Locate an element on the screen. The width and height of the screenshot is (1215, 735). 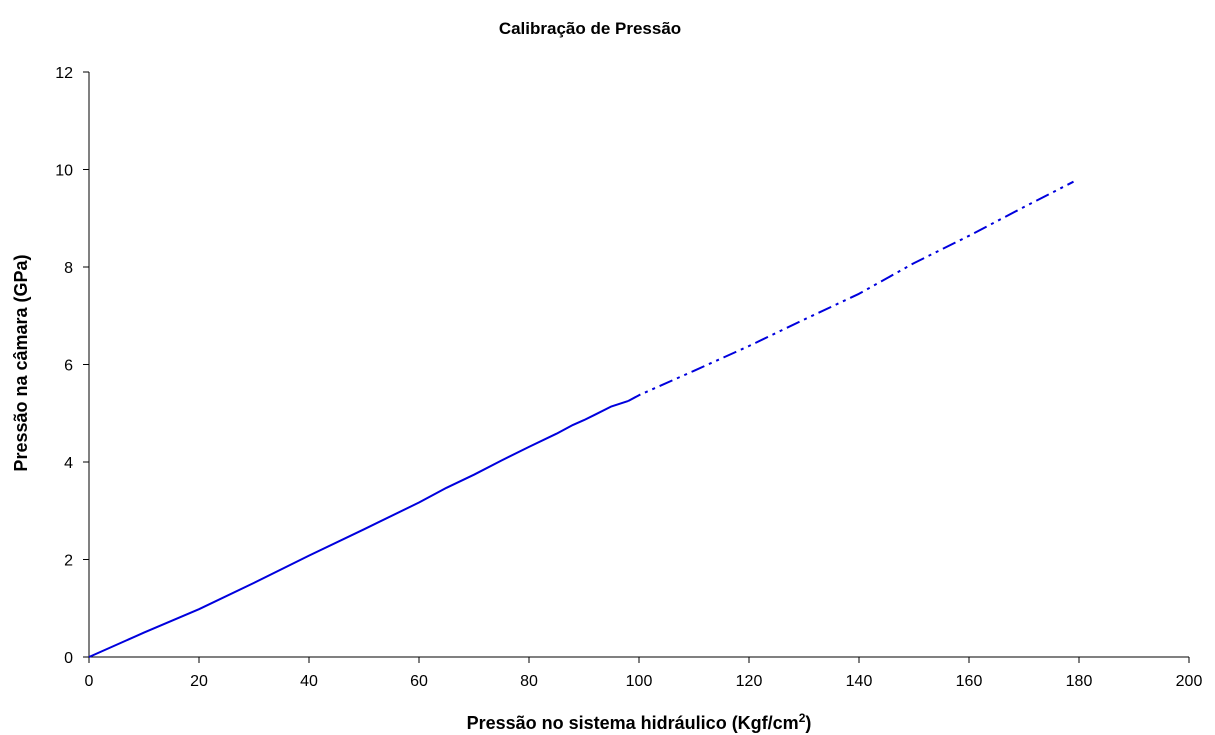
x-tick-label: 120 is located at coordinates (749, 681).